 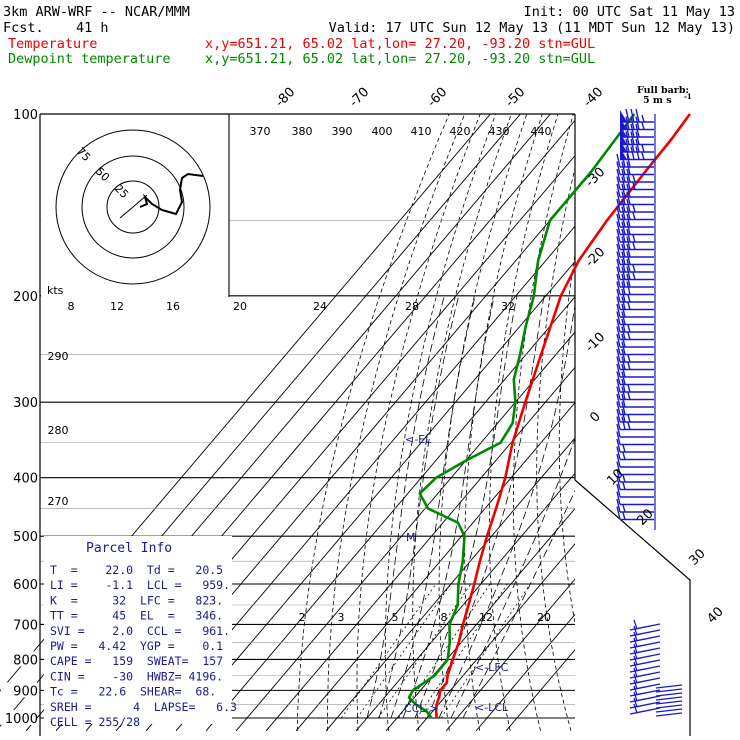 I want to click on right-axis-slant, so click(x=632, y=607).